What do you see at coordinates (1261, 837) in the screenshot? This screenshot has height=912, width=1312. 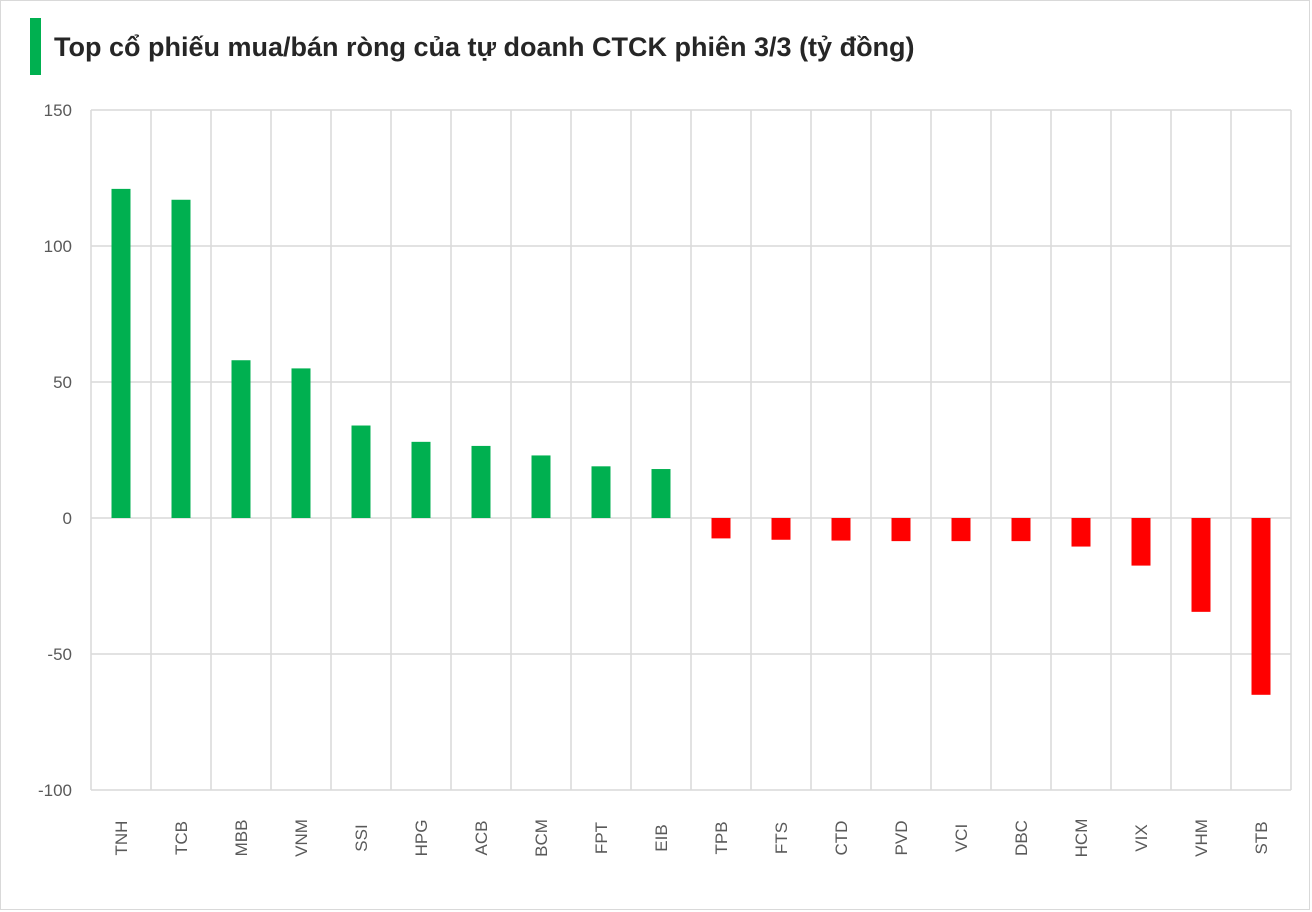 I see `x-tick-label-stb: STB` at bounding box center [1261, 837].